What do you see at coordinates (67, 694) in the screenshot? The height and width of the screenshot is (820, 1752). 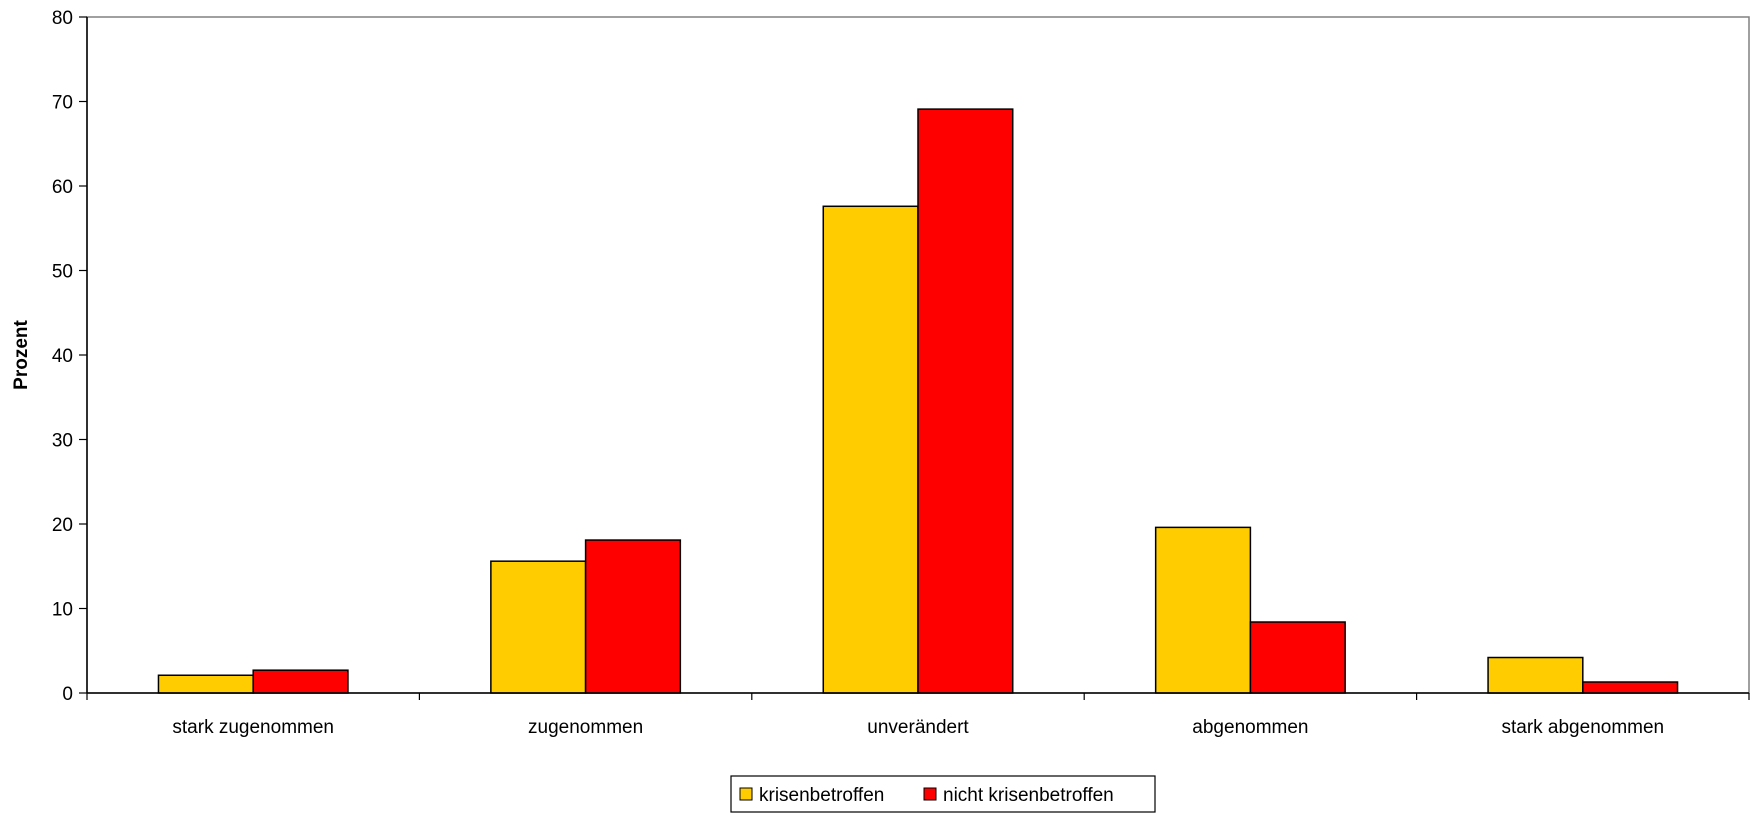 I see `y-tick-label: 0` at bounding box center [67, 694].